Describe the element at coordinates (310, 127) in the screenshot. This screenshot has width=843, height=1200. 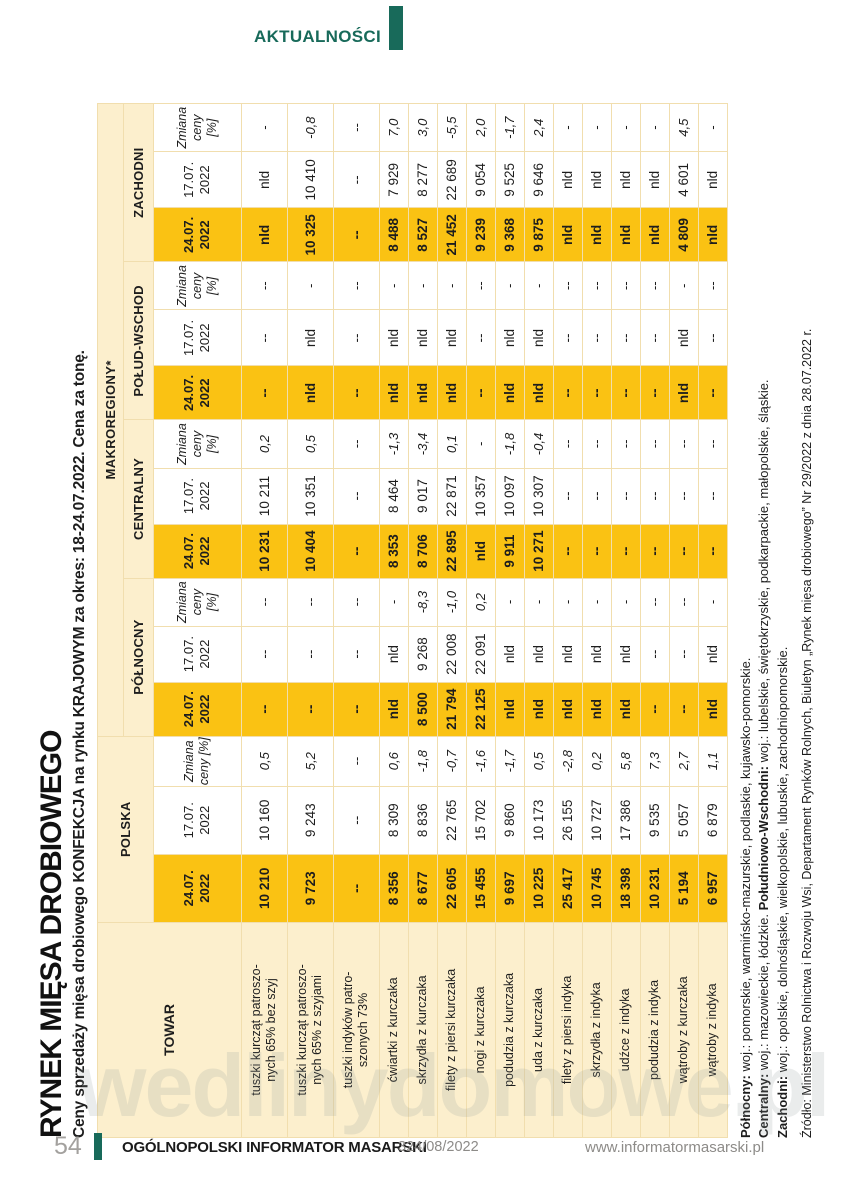
I see `value-change: -0,8` at that location.